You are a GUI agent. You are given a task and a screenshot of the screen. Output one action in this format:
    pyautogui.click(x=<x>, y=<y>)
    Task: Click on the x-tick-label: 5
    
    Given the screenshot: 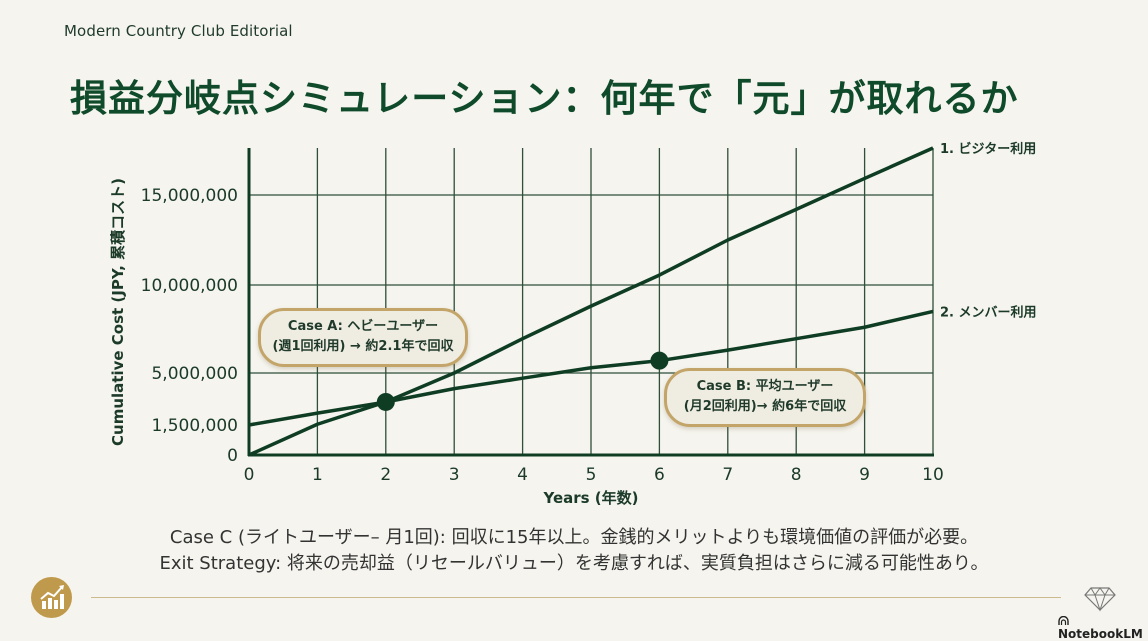 What is the action you would take?
    pyautogui.click(x=591, y=475)
    